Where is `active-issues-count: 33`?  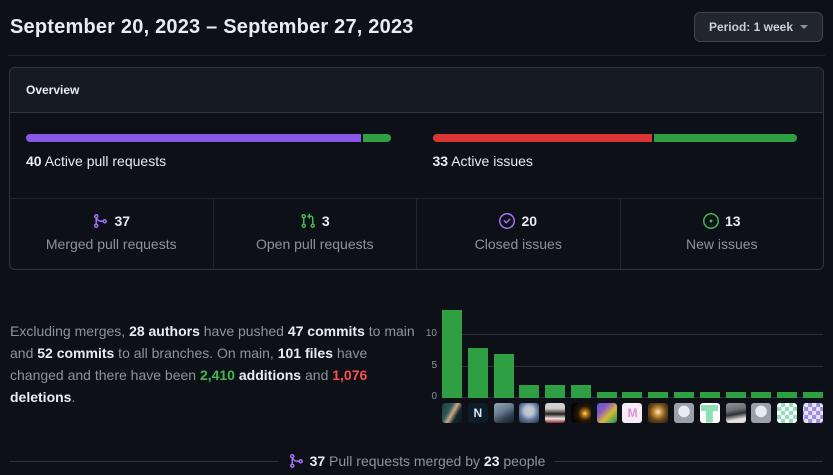
active-issues-count: 33 is located at coordinates (440, 161).